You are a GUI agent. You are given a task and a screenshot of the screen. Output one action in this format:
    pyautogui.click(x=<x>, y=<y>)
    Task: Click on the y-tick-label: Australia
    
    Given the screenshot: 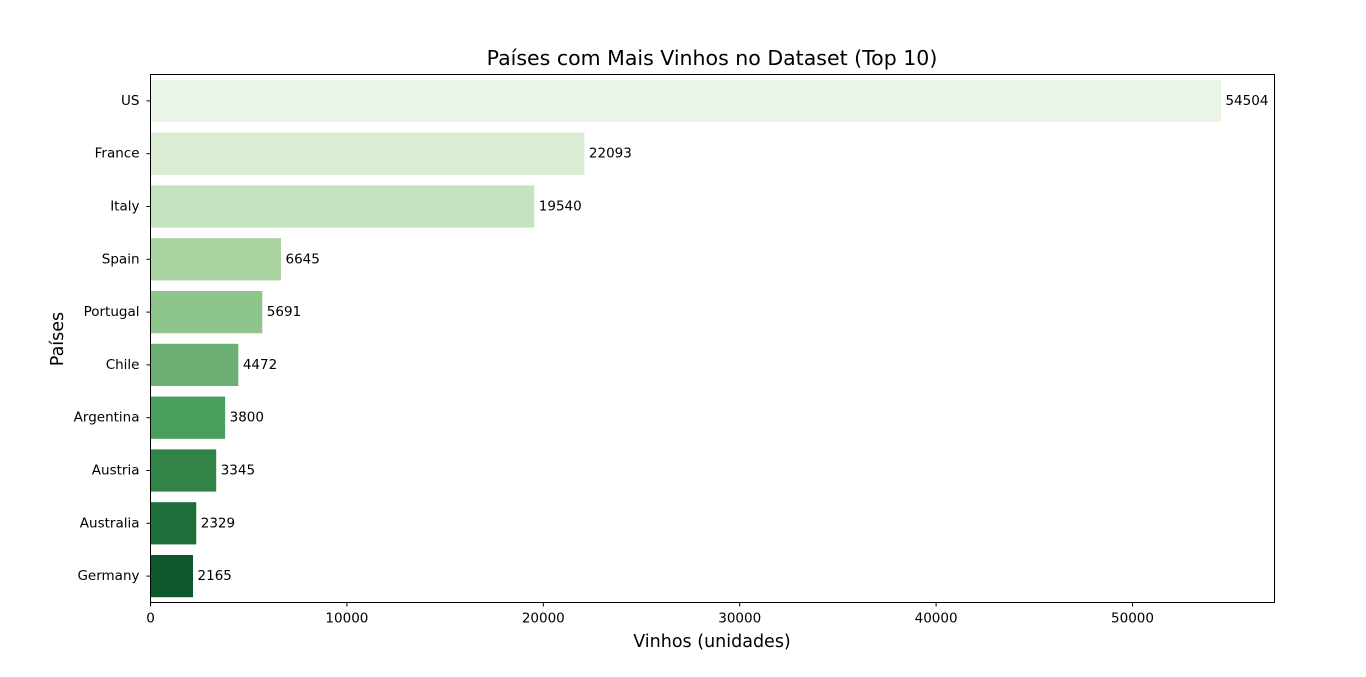 What is the action you would take?
    pyautogui.click(x=110, y=523)
    